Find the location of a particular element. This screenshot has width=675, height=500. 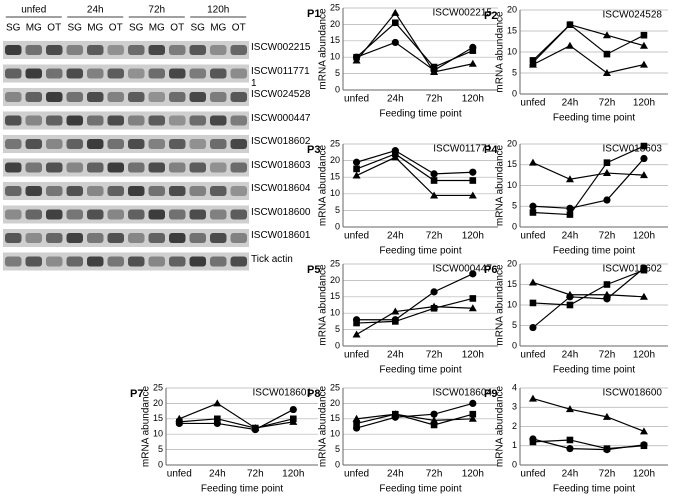

annotation: ISCW002215 is located at coordinates (463, 13).